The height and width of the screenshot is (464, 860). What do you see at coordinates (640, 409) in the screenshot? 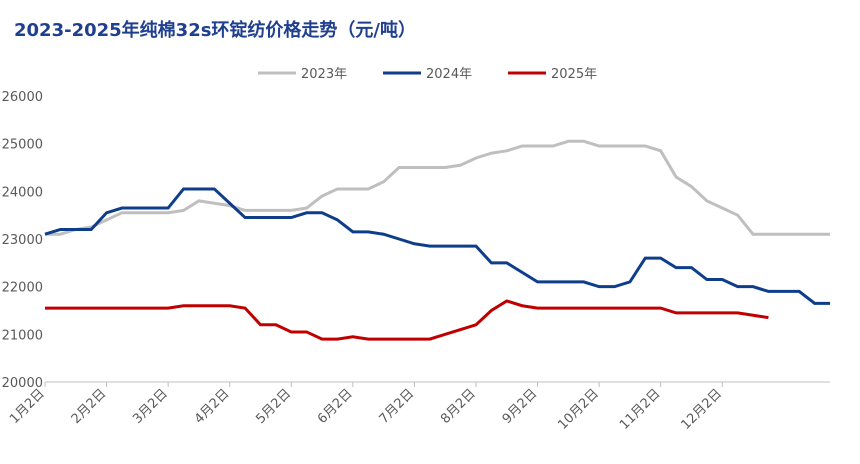
I see `x-tick-label: 11月2日` at bounding box center [640, 409].